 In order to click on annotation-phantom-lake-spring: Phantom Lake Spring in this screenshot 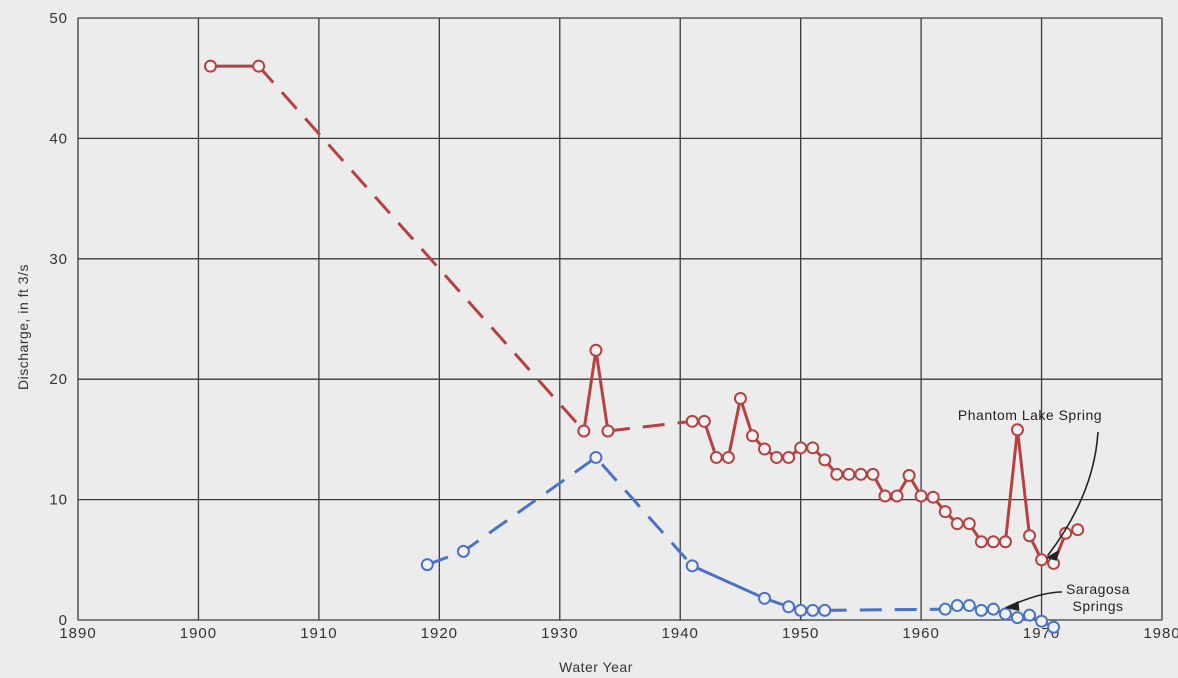, I will do `click(1030, 415)`.